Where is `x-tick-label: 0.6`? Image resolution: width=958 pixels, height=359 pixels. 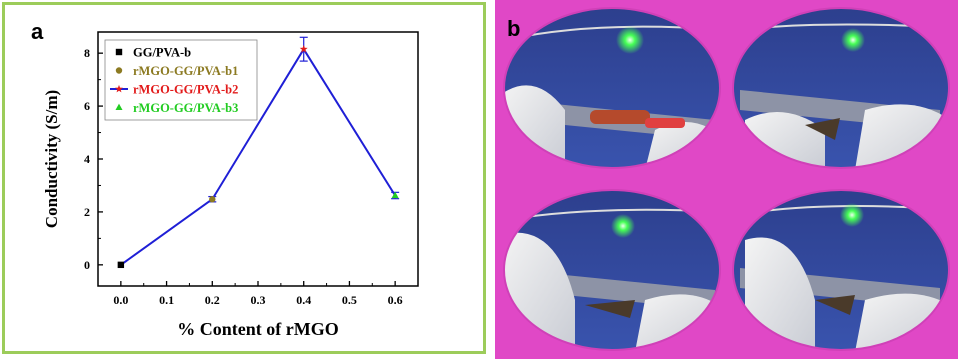
x-tick-label: 0.6 is located at coordinates (395, 300).